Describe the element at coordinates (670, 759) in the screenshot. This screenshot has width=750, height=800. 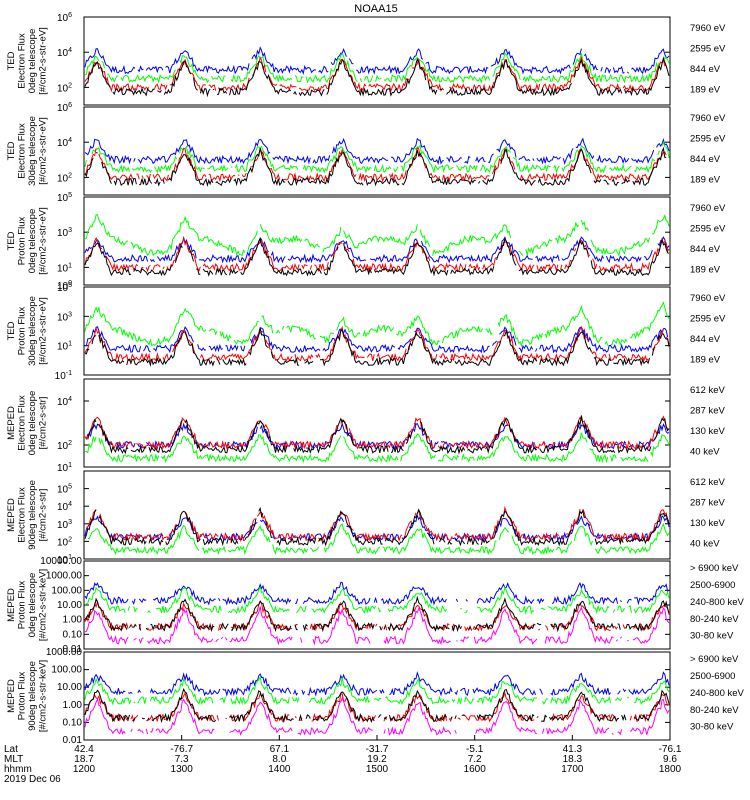
I see `x-tick-label: 9.6` at that location.